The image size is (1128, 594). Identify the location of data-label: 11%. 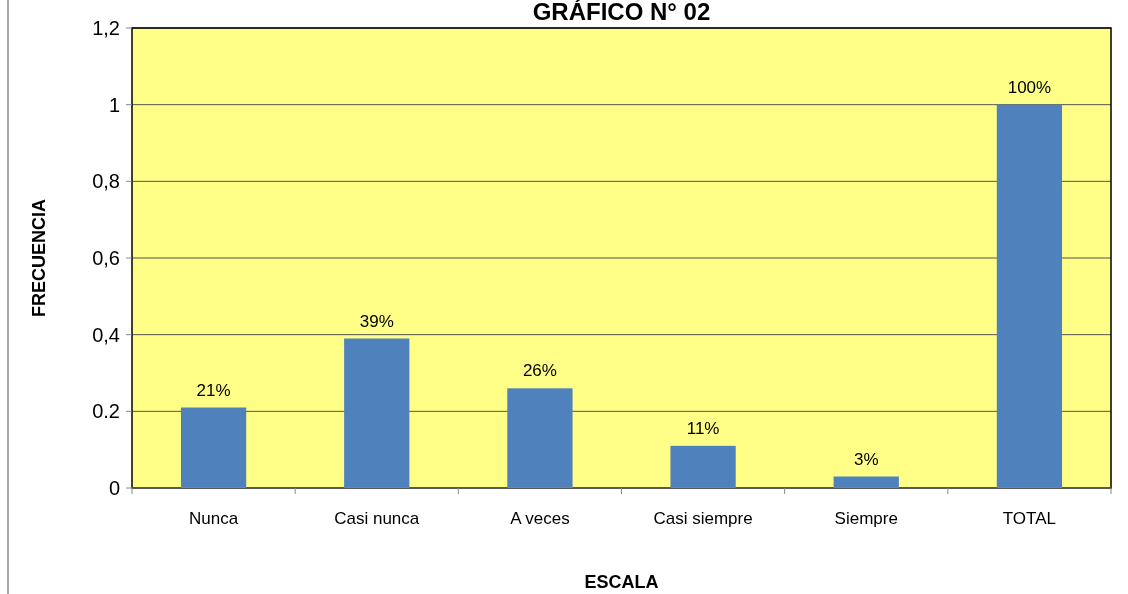
(703, 428).